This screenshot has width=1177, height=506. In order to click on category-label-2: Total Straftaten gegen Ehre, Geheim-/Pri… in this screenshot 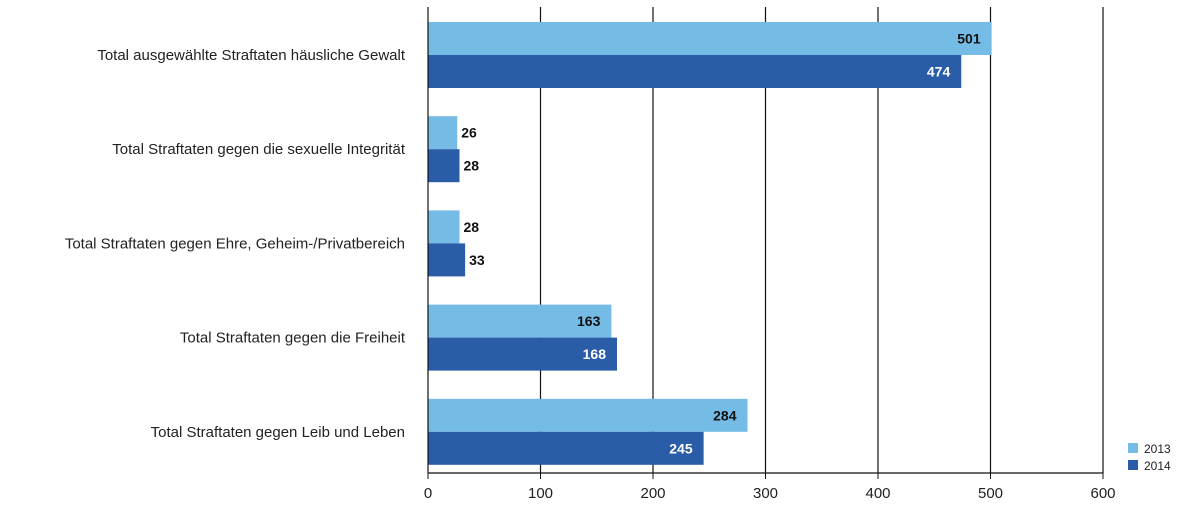, I will do `click(235, 243)`.